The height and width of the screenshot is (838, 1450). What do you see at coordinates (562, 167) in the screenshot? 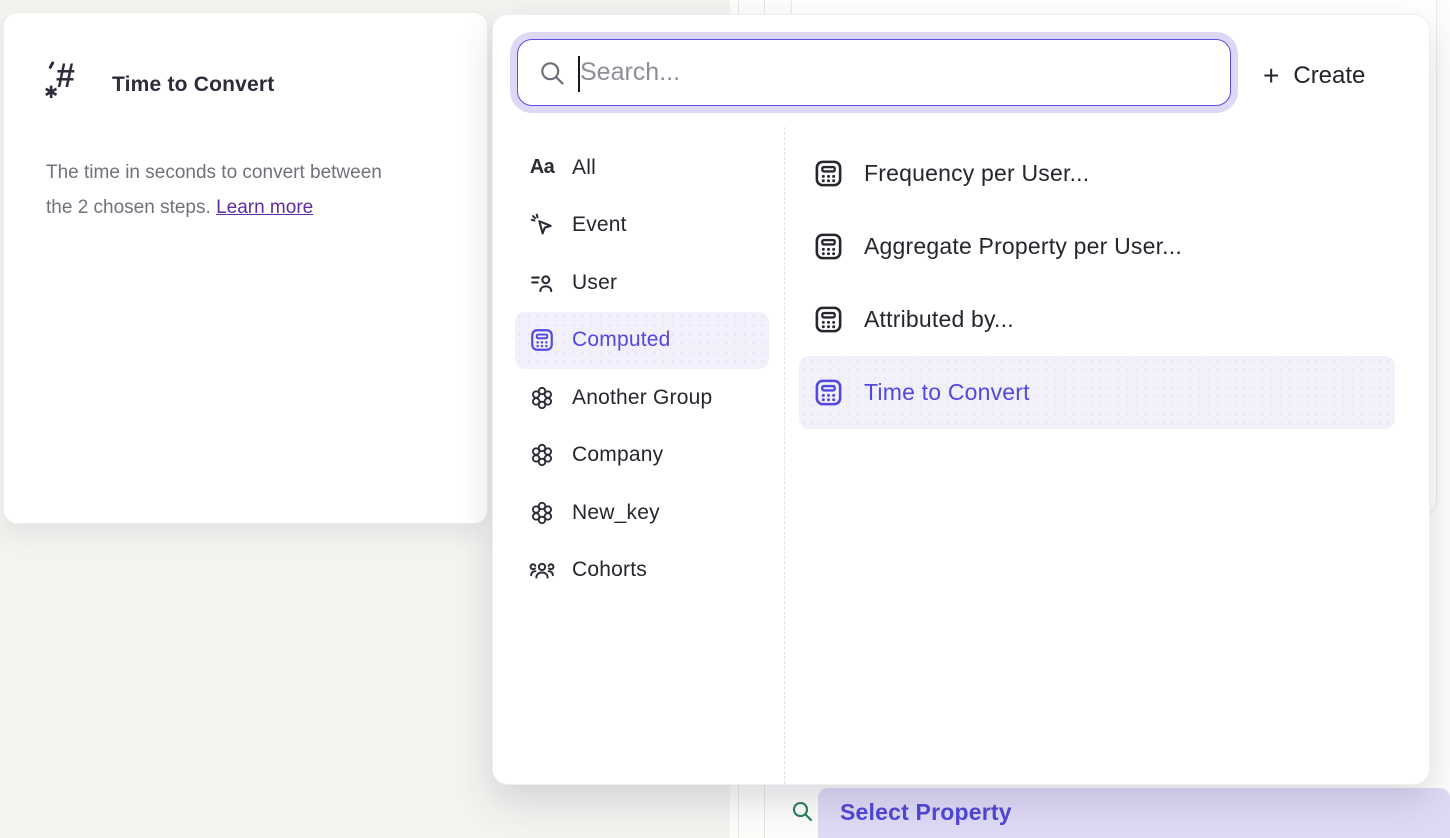
I see `category-item-all: Aa All` at bounding box center [562, 167].